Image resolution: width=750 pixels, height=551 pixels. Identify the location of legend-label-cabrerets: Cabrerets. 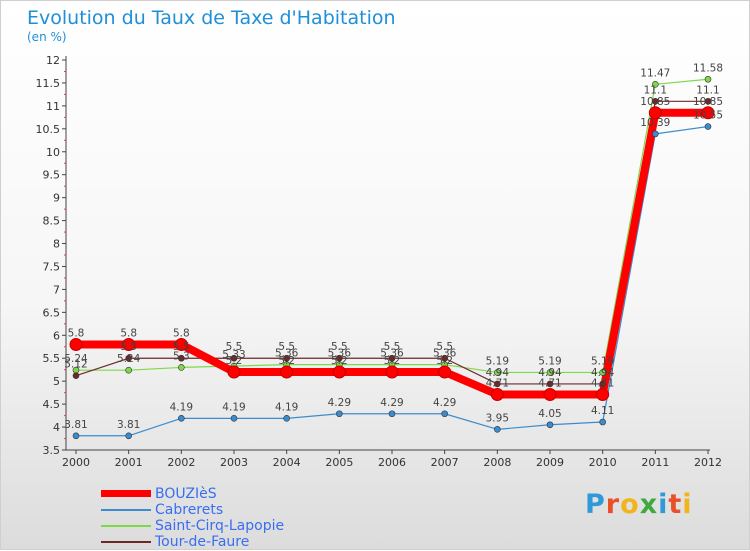
(189, 510).